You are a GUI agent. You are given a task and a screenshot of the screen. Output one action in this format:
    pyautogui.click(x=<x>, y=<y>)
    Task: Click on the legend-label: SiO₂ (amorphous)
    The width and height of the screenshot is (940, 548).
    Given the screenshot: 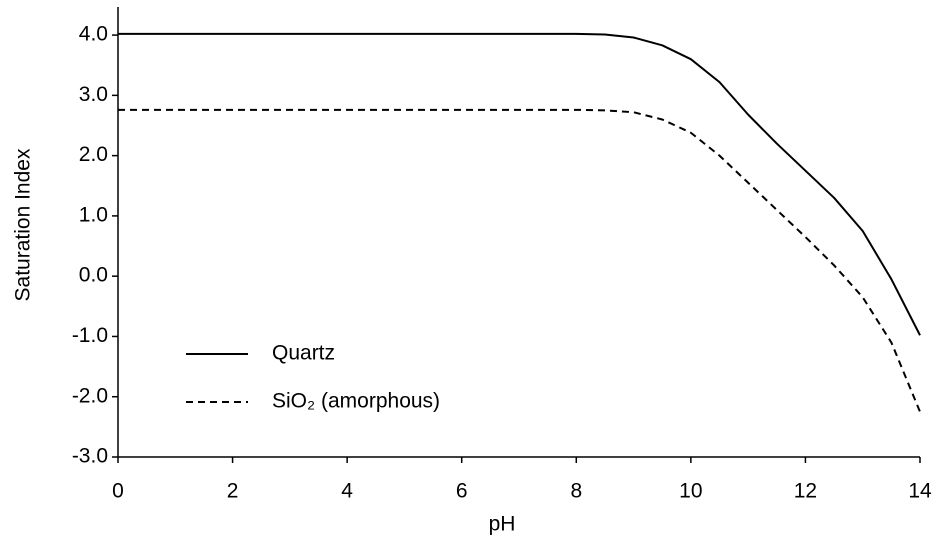 What is the action you would take?
    pyautogui.click(x=356, y=401)
    